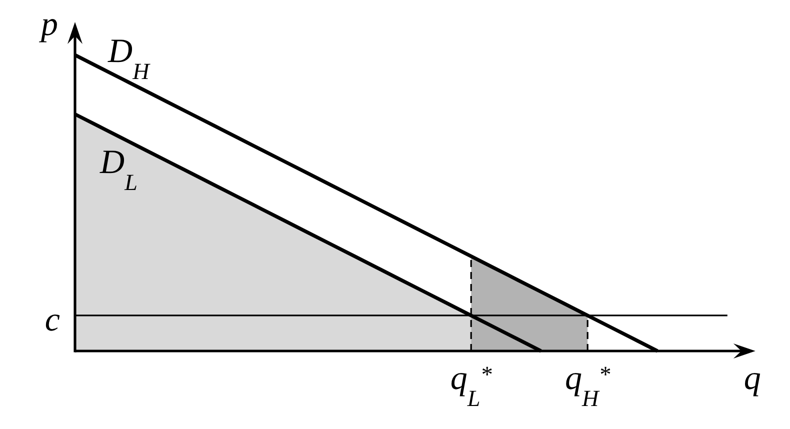  Describe the element at coordinates (752, 378) in the screenshot. I see `x-axis-title: q` at that location.